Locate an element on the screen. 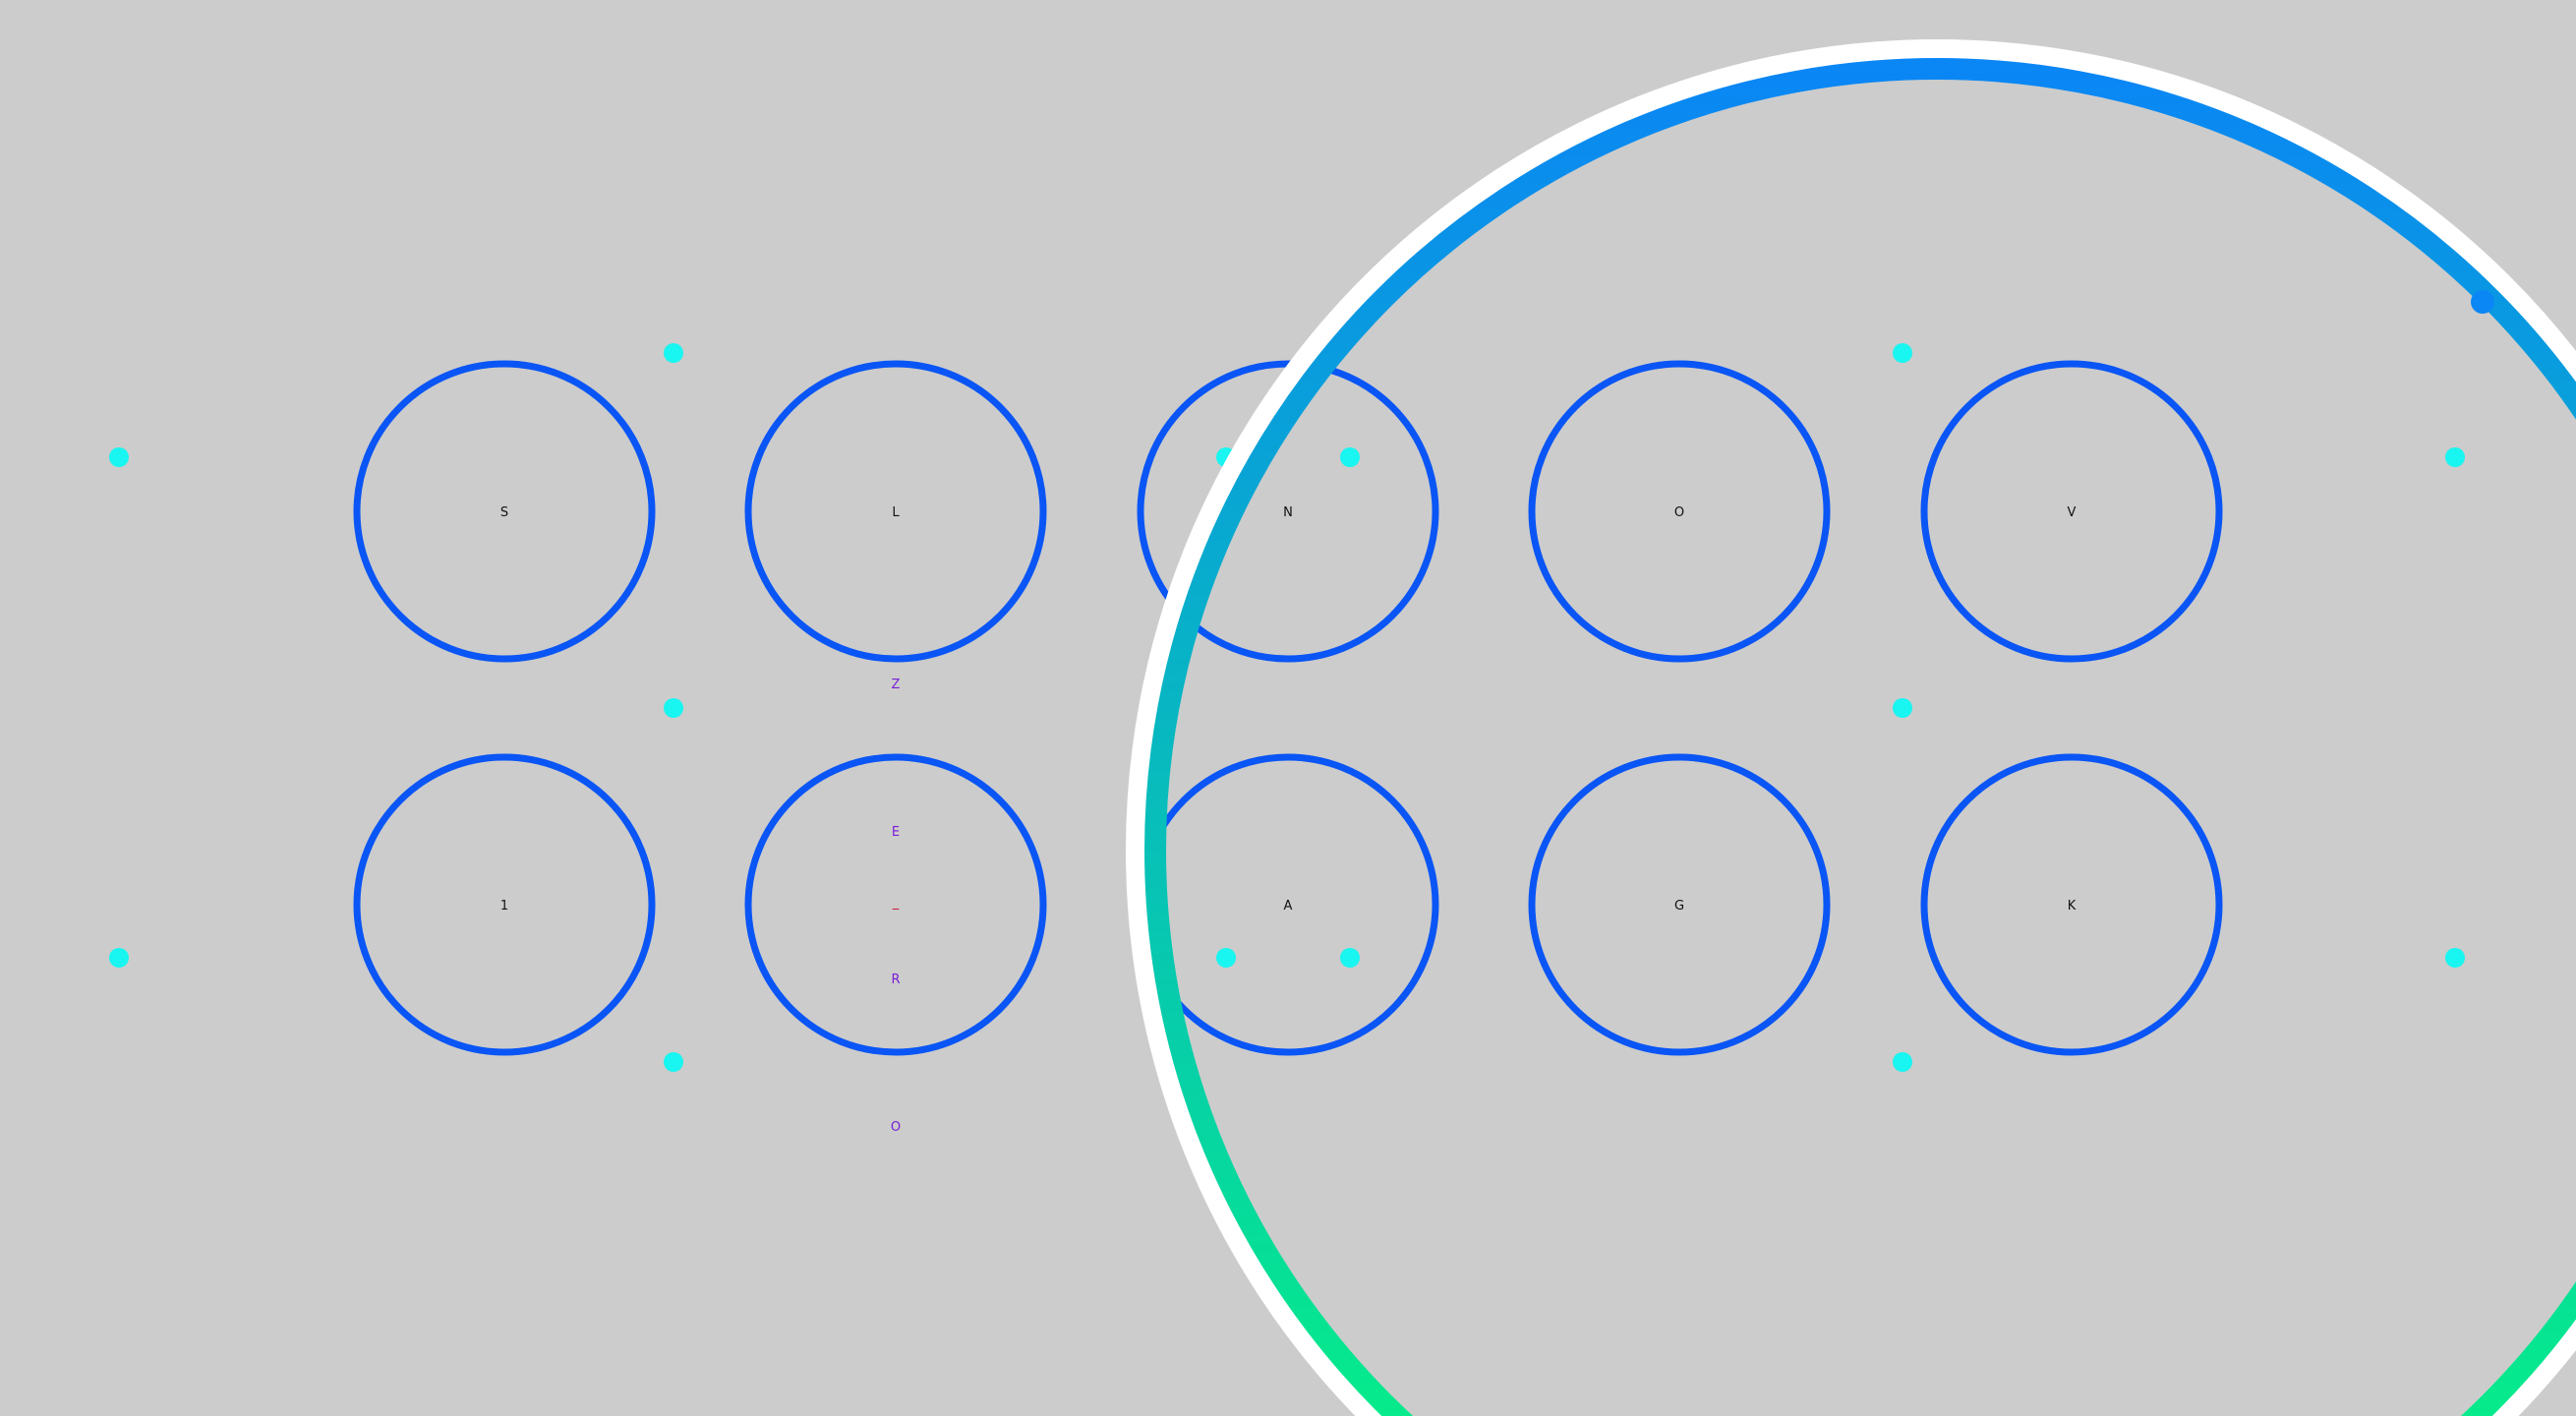 Image resolution: width=2576 pixels, height=1416 pixels. key-O: O is located at coordinates (1679, 511).